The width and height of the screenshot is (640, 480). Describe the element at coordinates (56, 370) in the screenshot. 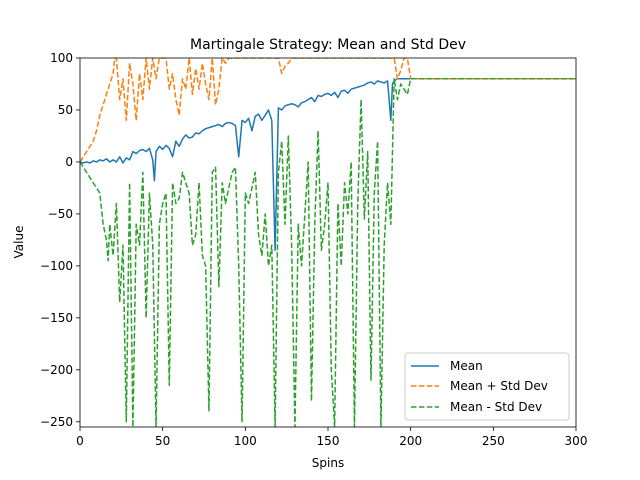

I see `y-tick-label: −200` at that location.